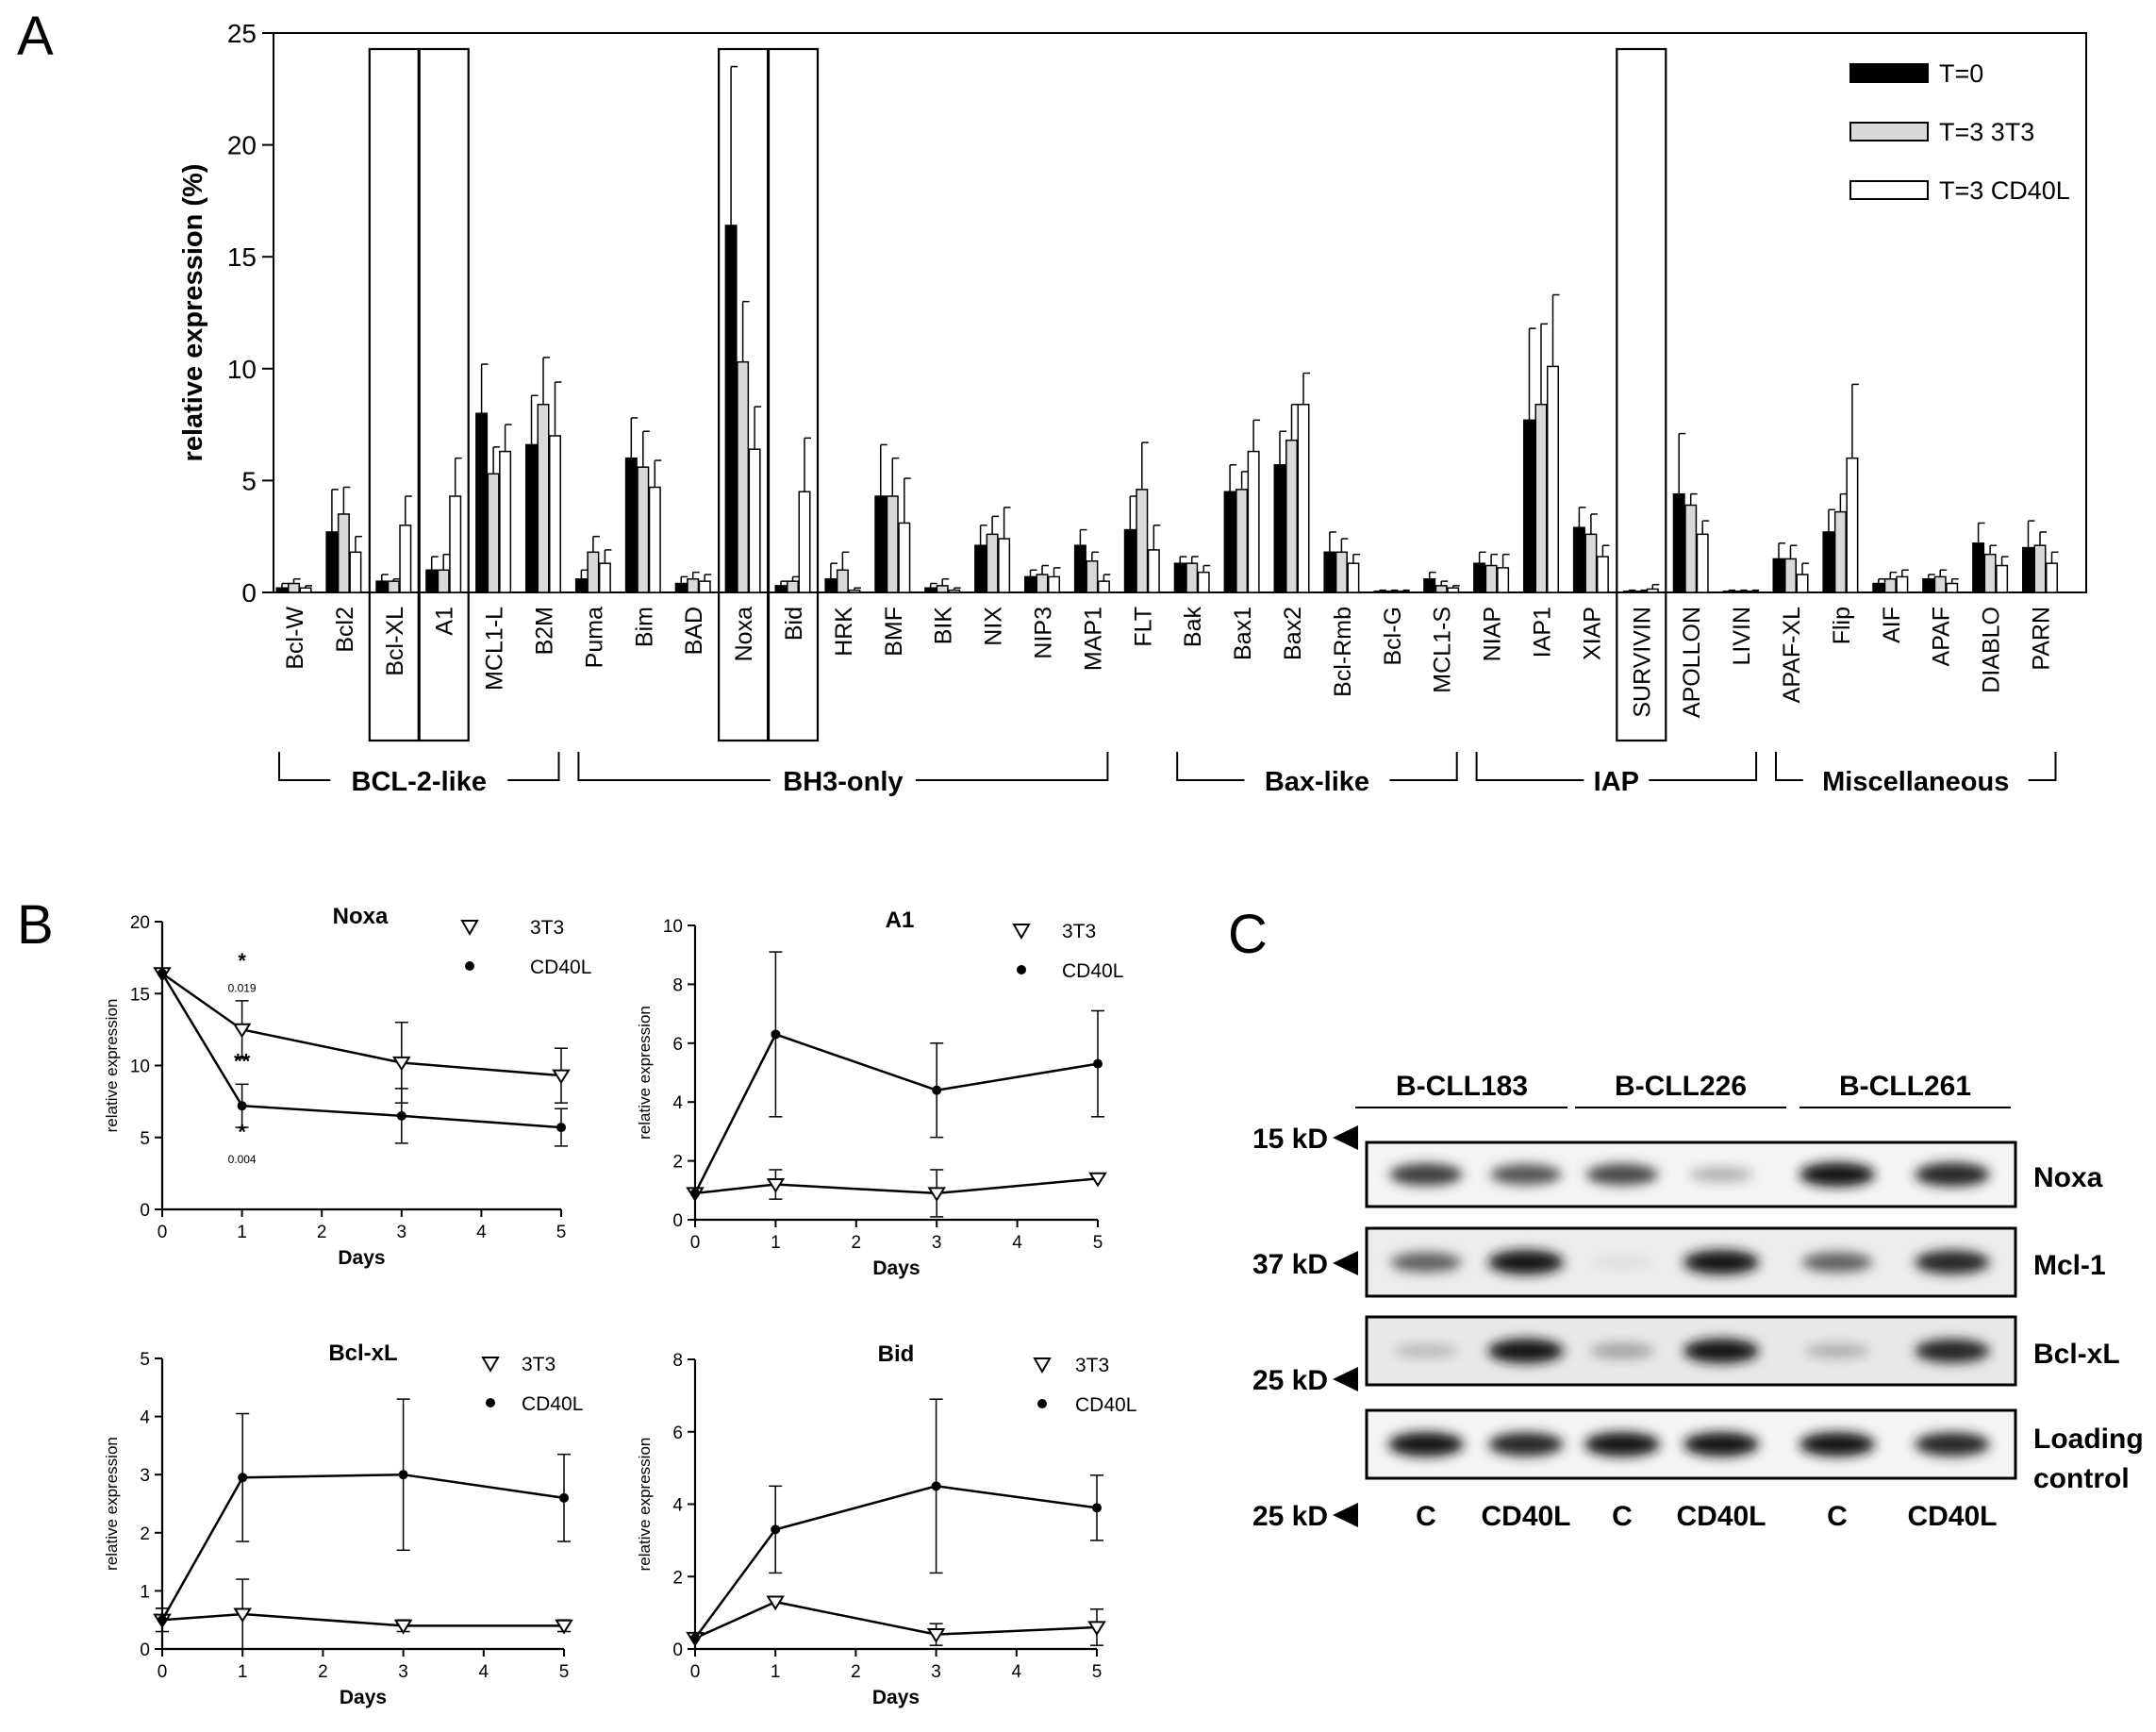 The width and height of the screenshot is (2156, 1732). What do you see at coordinates (1792, 655) in the screenshot?
I see `x-tick-label: APAF-XL` at bounding box center [1792, 655].